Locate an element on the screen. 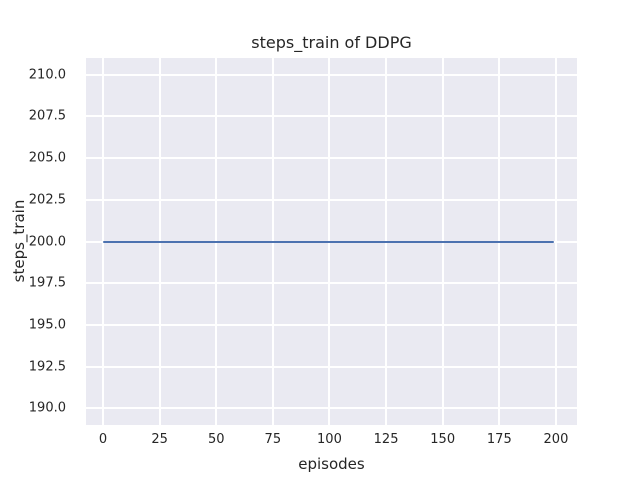 The image size is (640, 480). y-tick-label: 192.5 is located at coordinates (47, 367).